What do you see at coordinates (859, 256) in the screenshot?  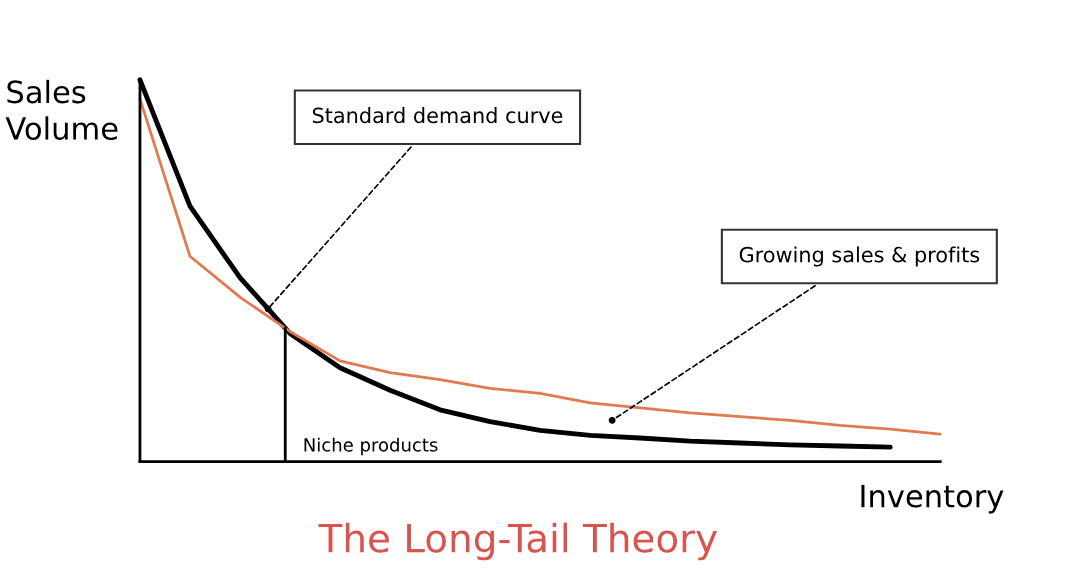 I see `annotation: Growing sales & profits` at bounding box center [859, 256].